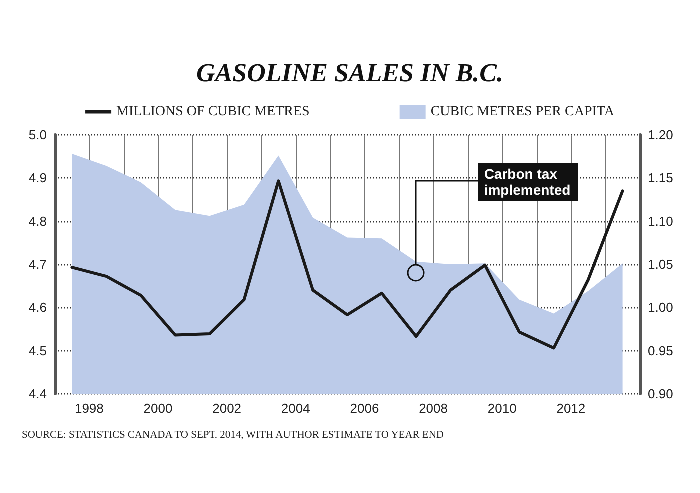  What do you see at coordinates (213, 112) in the screenshot?
I see `legend-label: MILLIONS OF CUBIC METRES` at bounding box center [213, 112].